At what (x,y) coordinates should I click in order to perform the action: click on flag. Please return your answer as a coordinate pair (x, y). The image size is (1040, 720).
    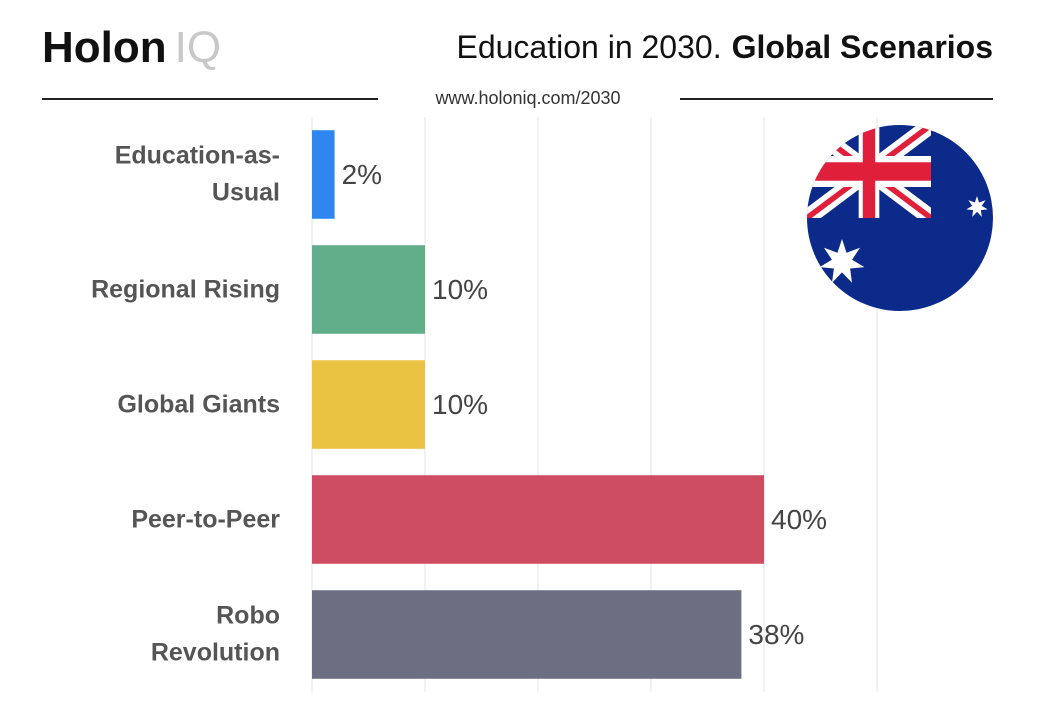
    Looking at the image, I should click on (900, 218).